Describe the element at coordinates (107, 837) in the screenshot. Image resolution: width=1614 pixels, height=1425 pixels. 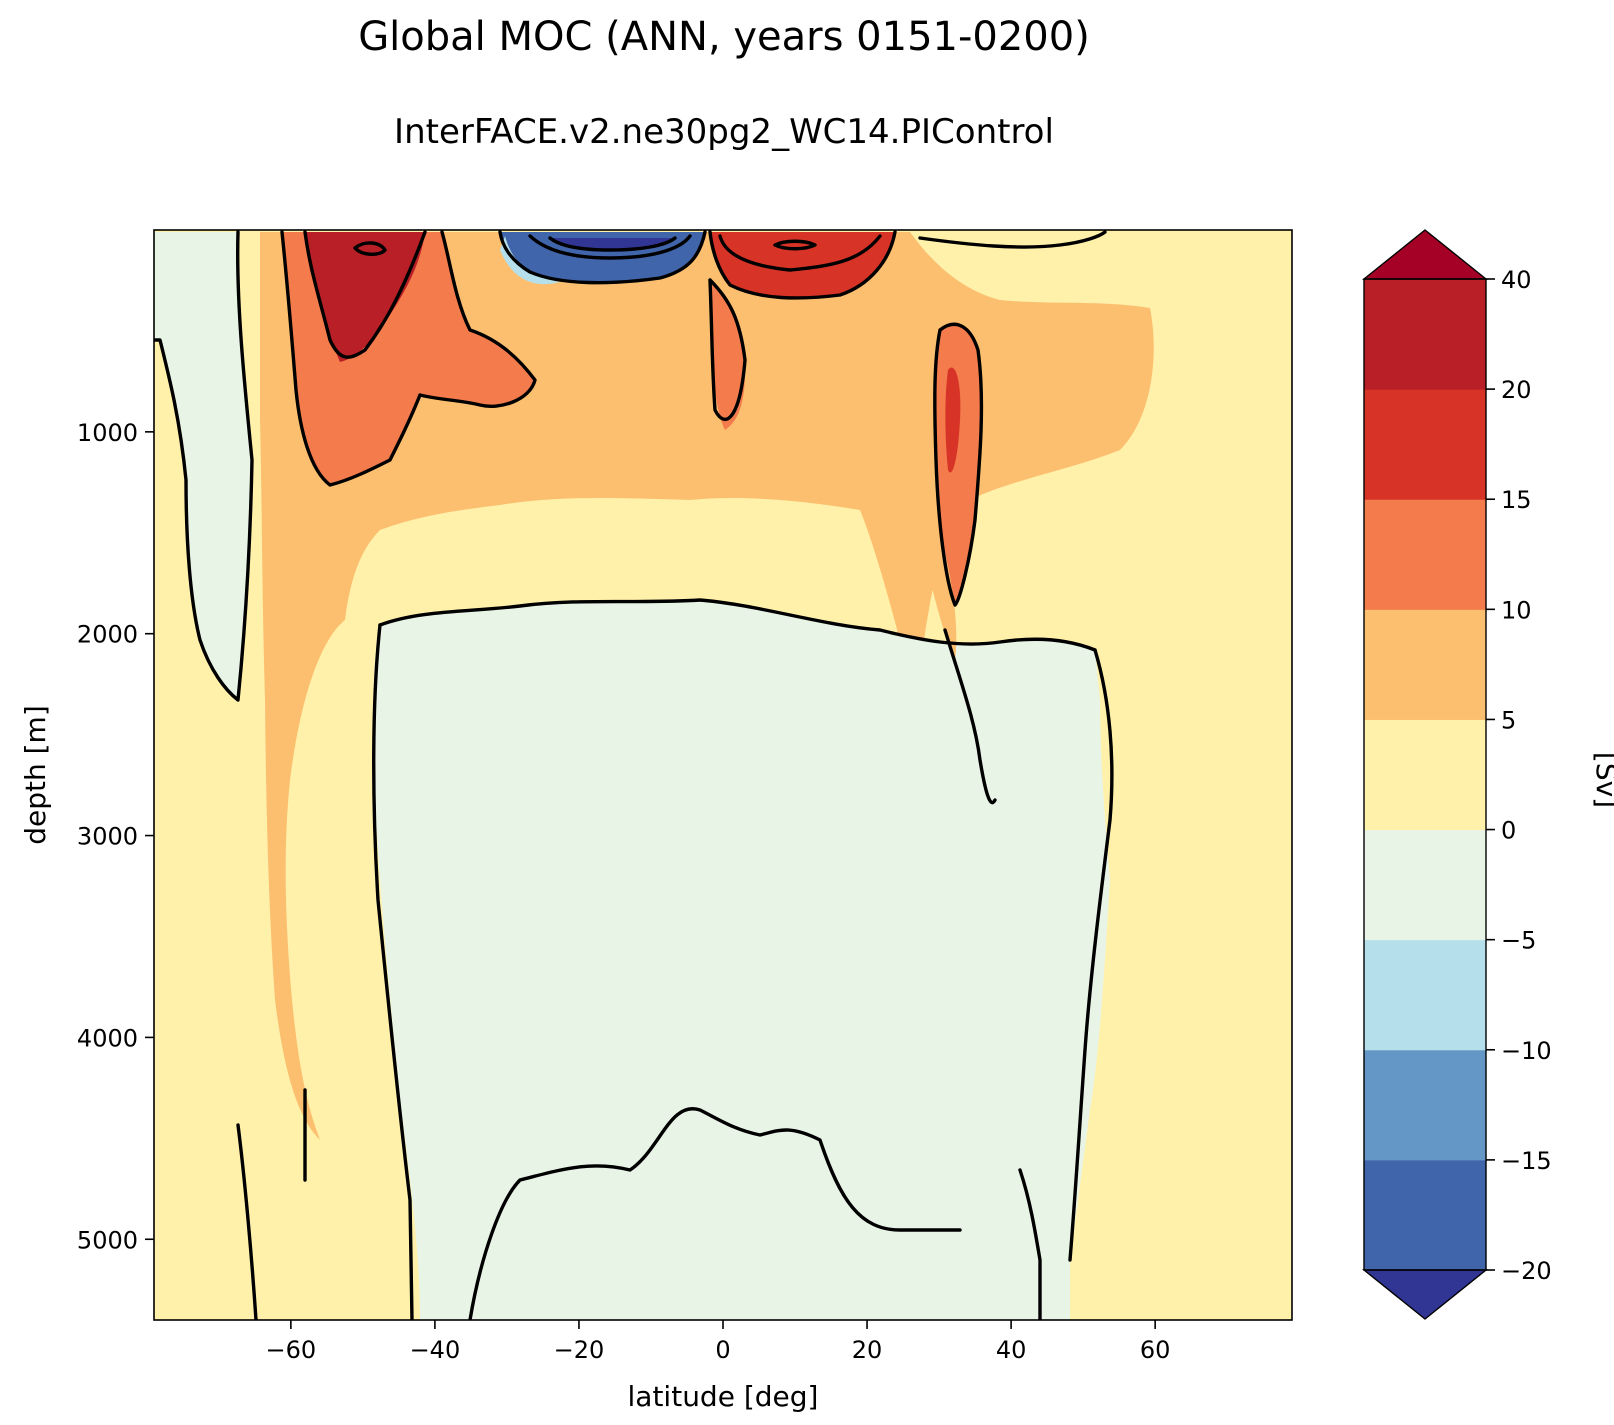
I see `y-tick-label: 3000` at that location.